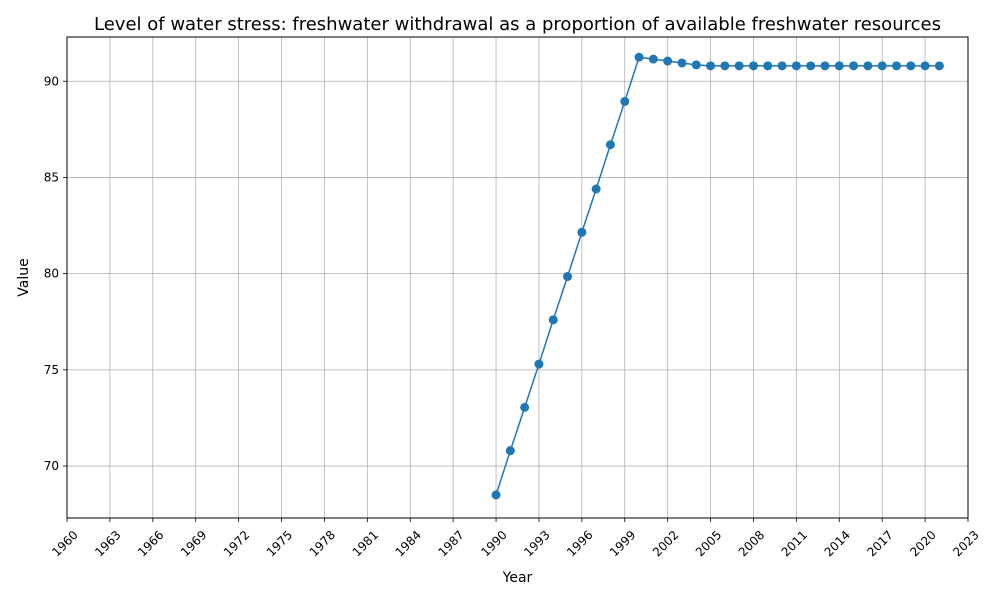 This screenshot has height=600, width=1000. What do you see at coordinates (51, 81) in the screenshot?
I see `y-tick-label: 90` at bounding box center [51, 81].